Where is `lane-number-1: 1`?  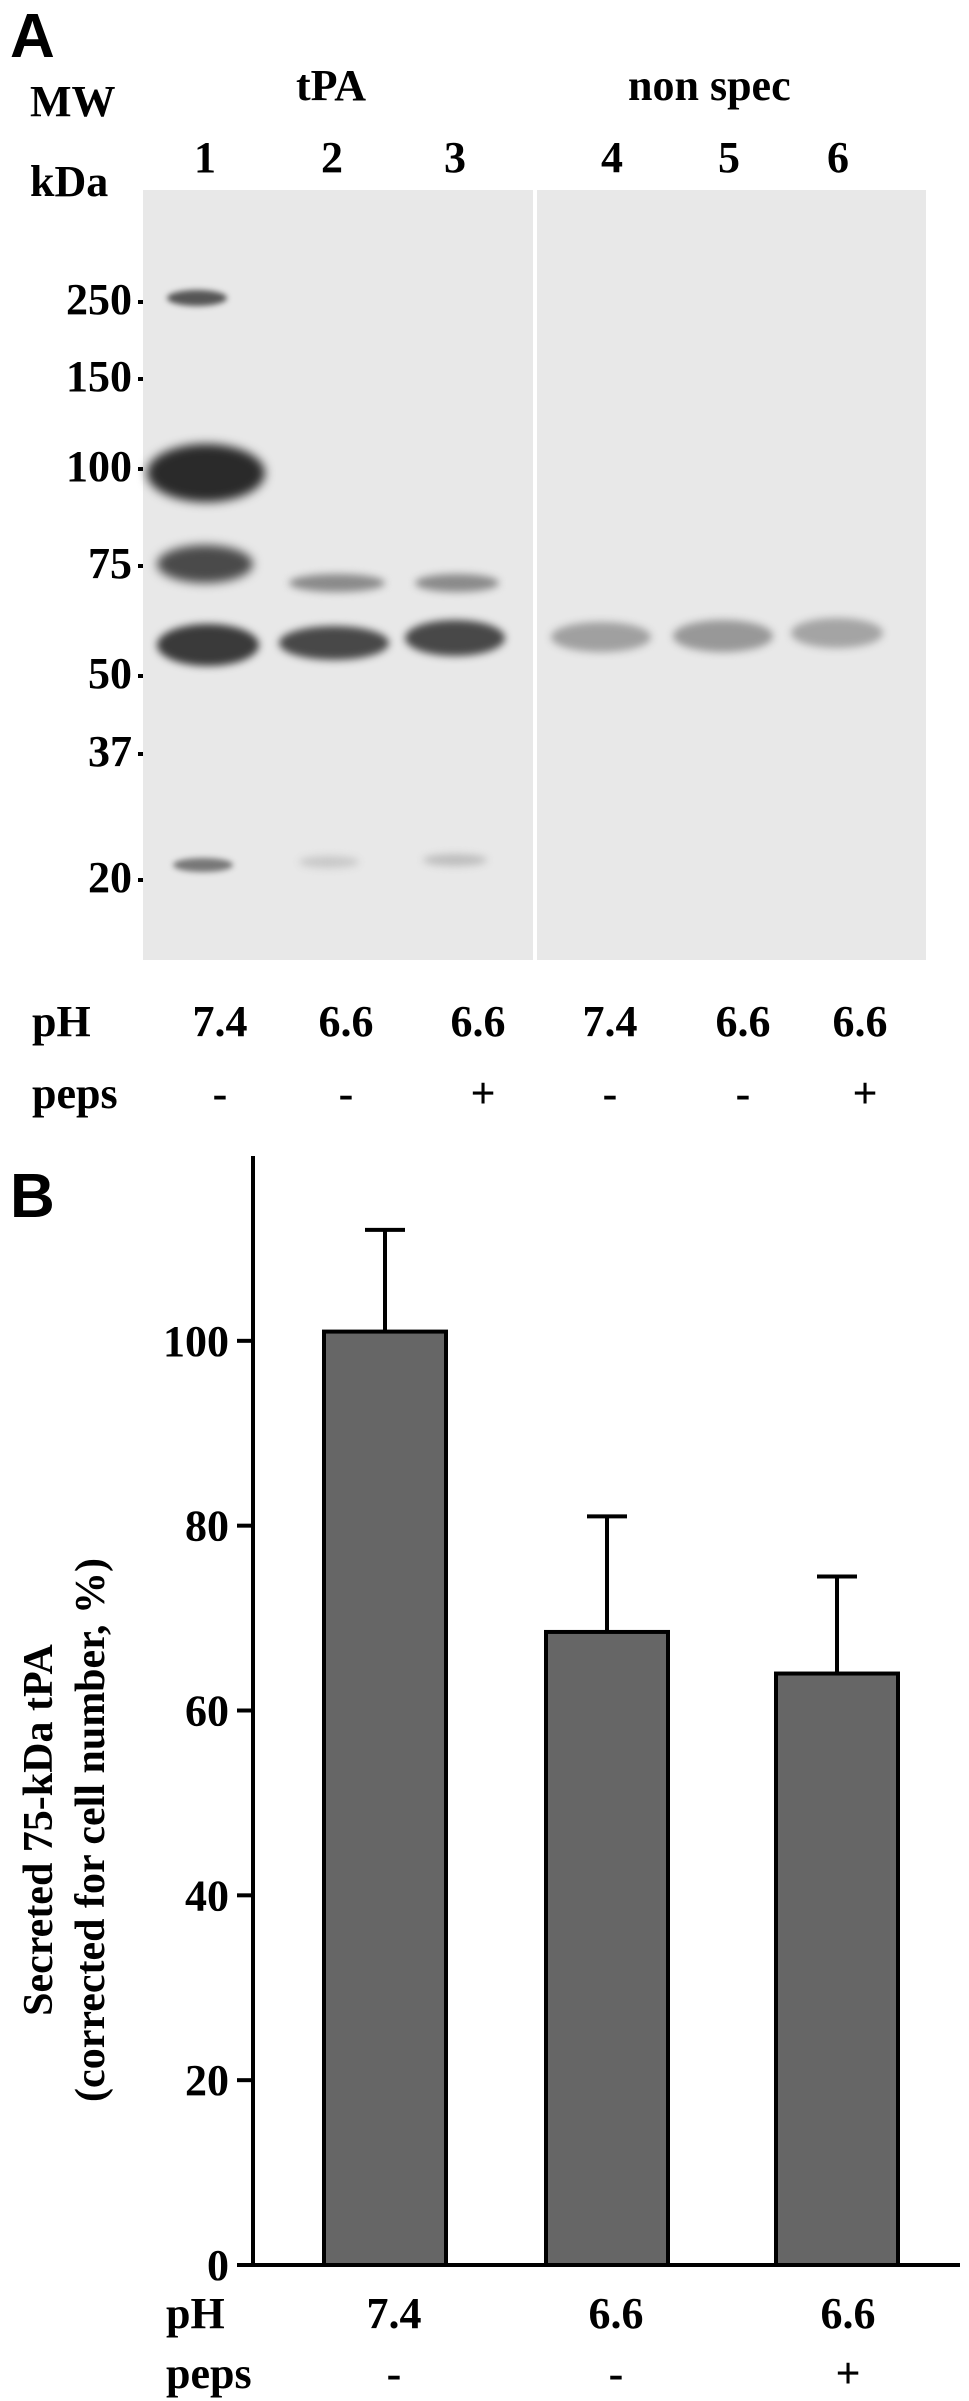 lane-number-1: 1 is located at coordinates (205, 157).